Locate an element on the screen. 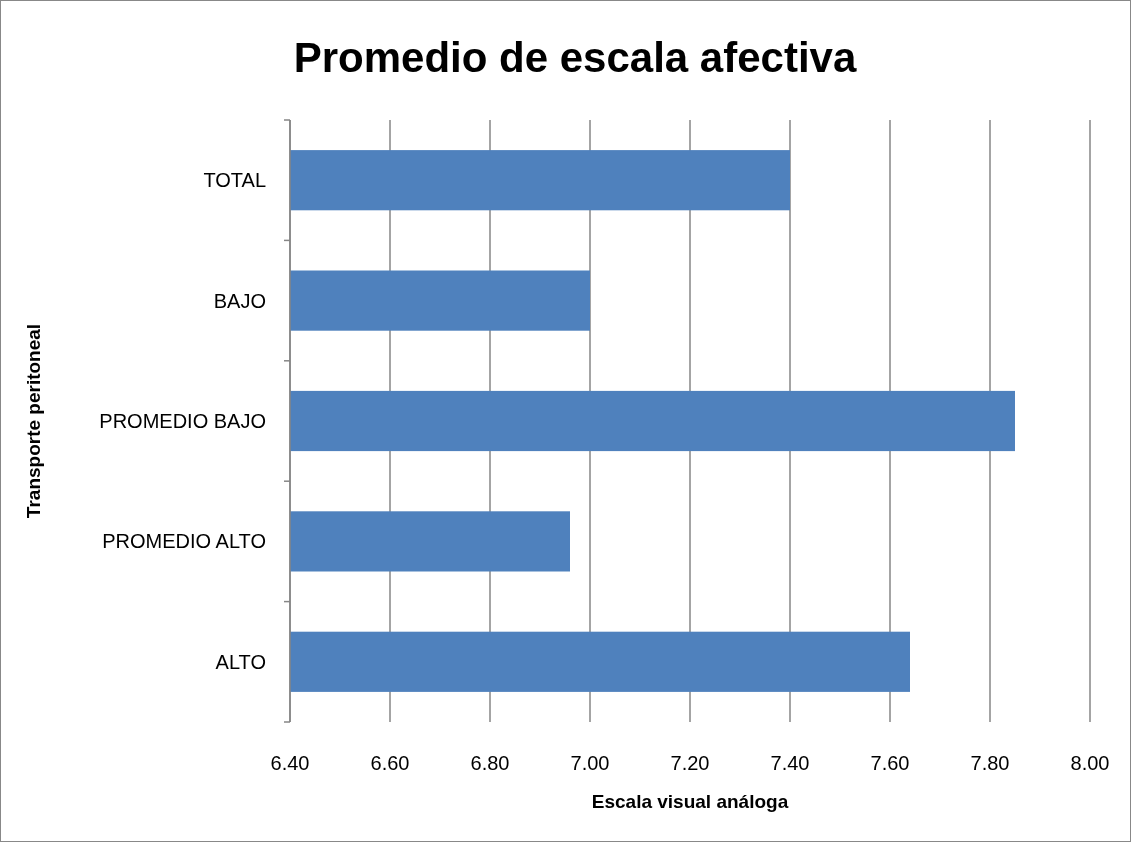 The width and height of the screenshot is (1131, 842). y-tick-label: PROMEDIO BAJO is located at coordinates (182, 421).